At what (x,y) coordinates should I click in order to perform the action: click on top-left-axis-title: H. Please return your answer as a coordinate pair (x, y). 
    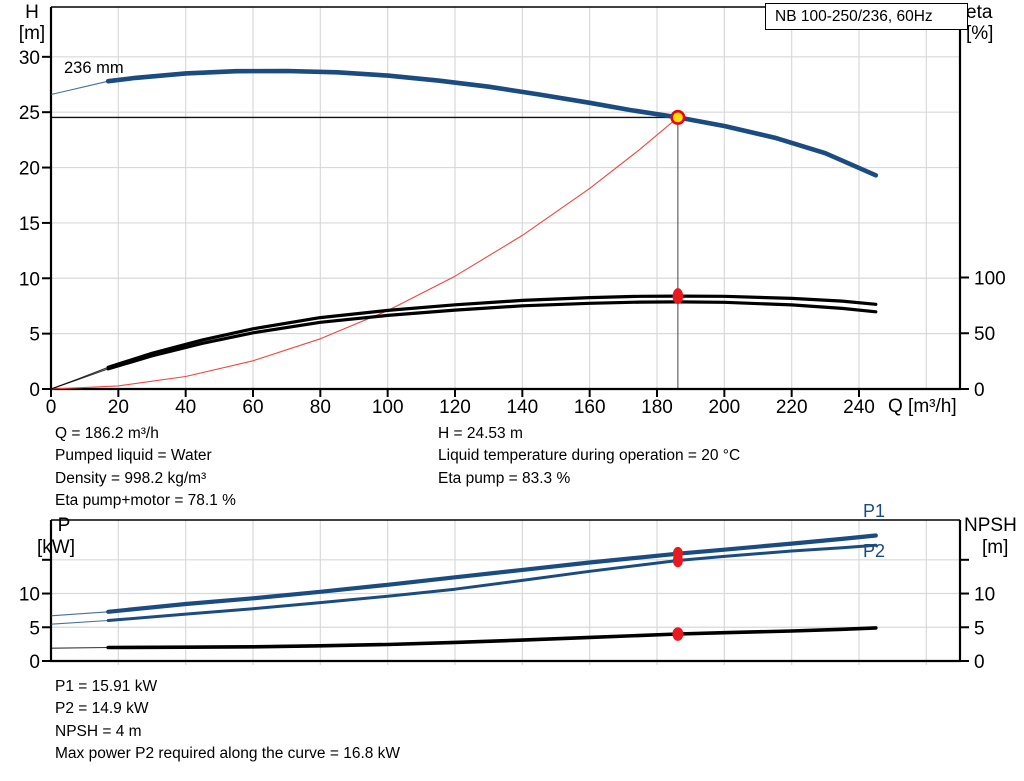
    Looking at the image, I should click on (32, 12).